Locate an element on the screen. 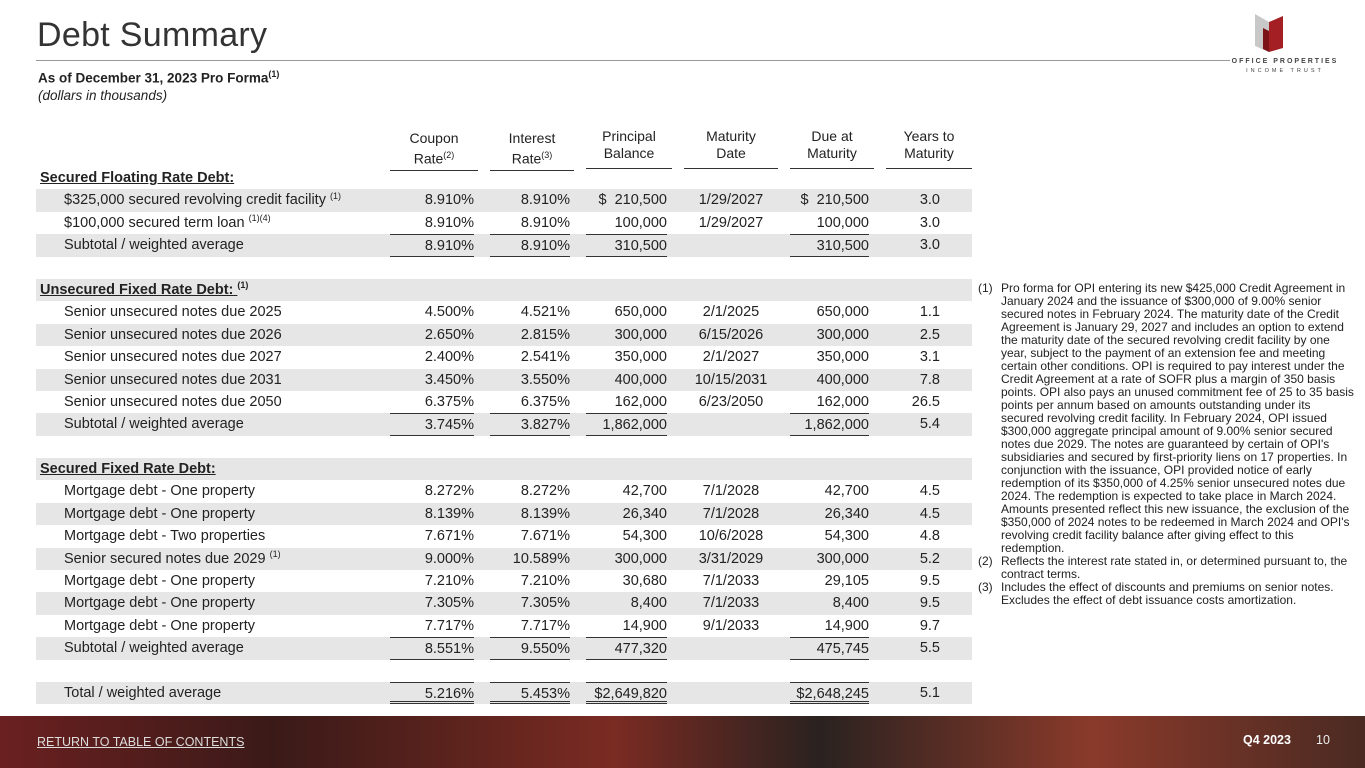 The image size is (1365, 768). label-text: Senior secured notes due 2029 is located at coordinates (165, 558).